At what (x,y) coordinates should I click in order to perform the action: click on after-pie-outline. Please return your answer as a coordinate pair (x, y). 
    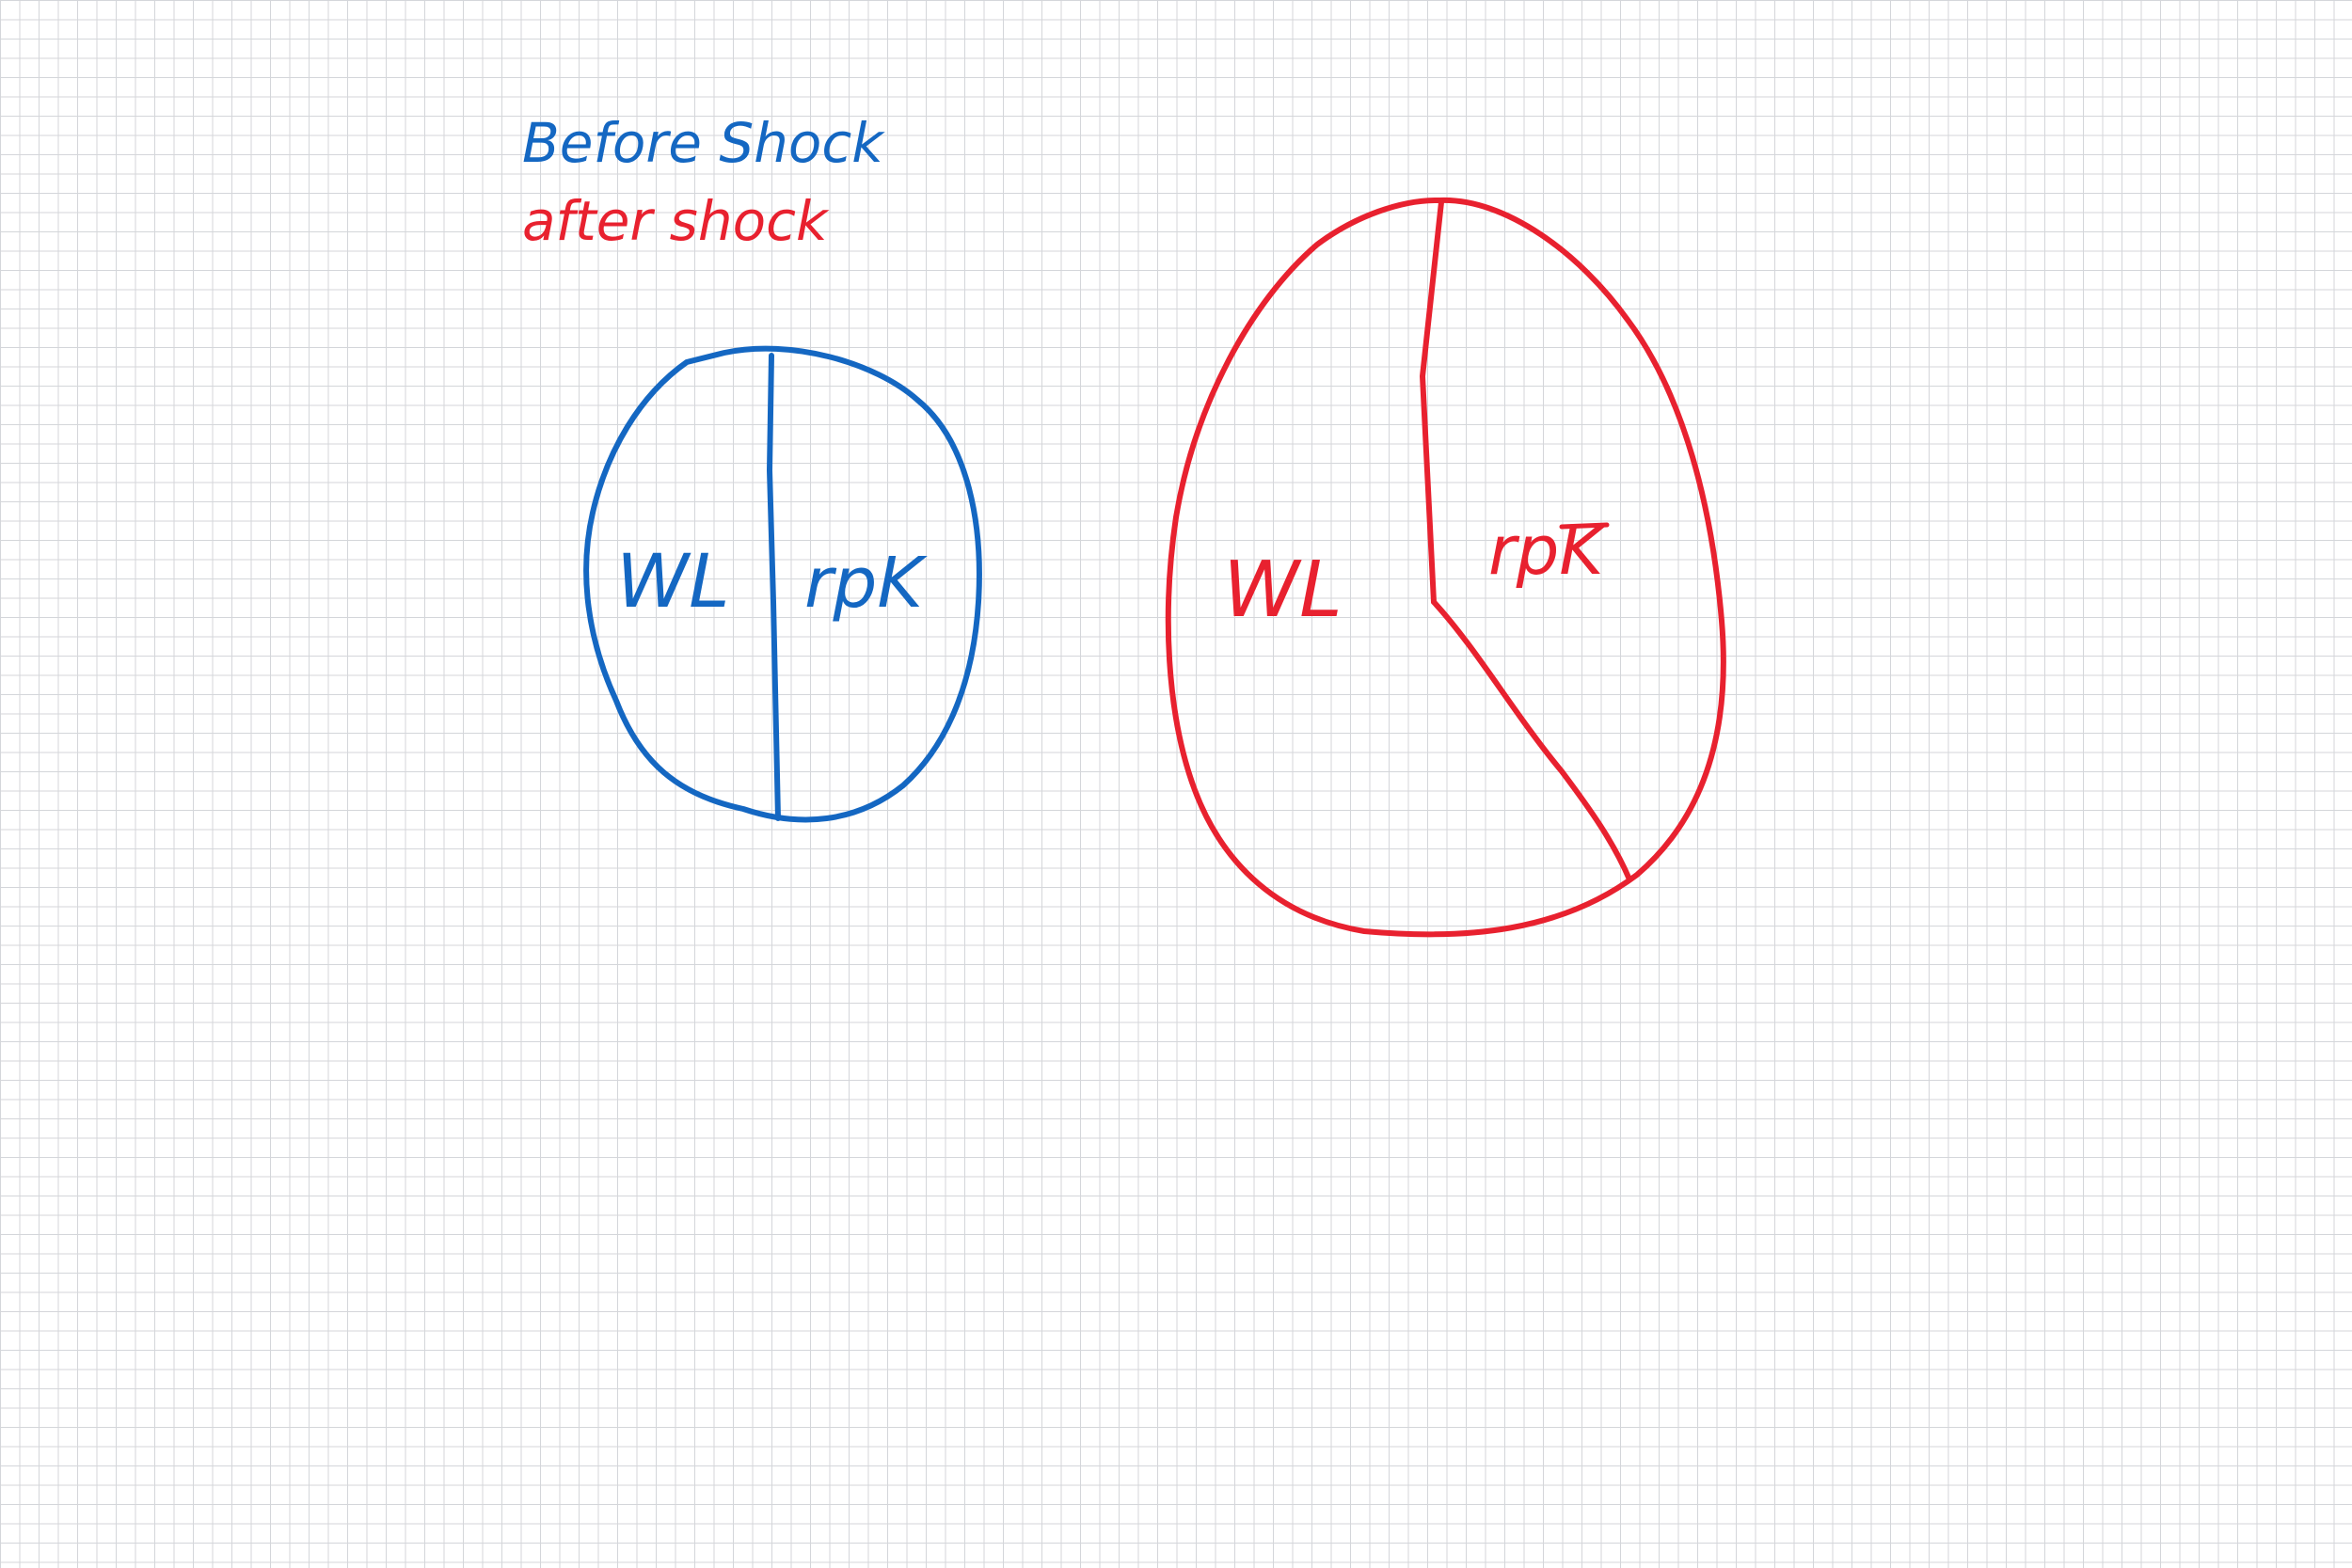
    Looking at the image, I should click on (1445, 567).